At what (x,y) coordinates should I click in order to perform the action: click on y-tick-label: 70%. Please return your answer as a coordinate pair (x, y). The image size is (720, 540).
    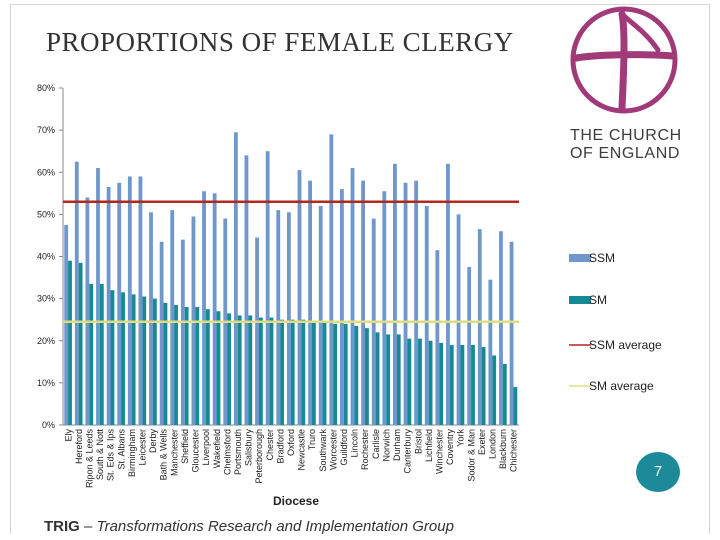
    Looking at the image, I should click on (46, 130).